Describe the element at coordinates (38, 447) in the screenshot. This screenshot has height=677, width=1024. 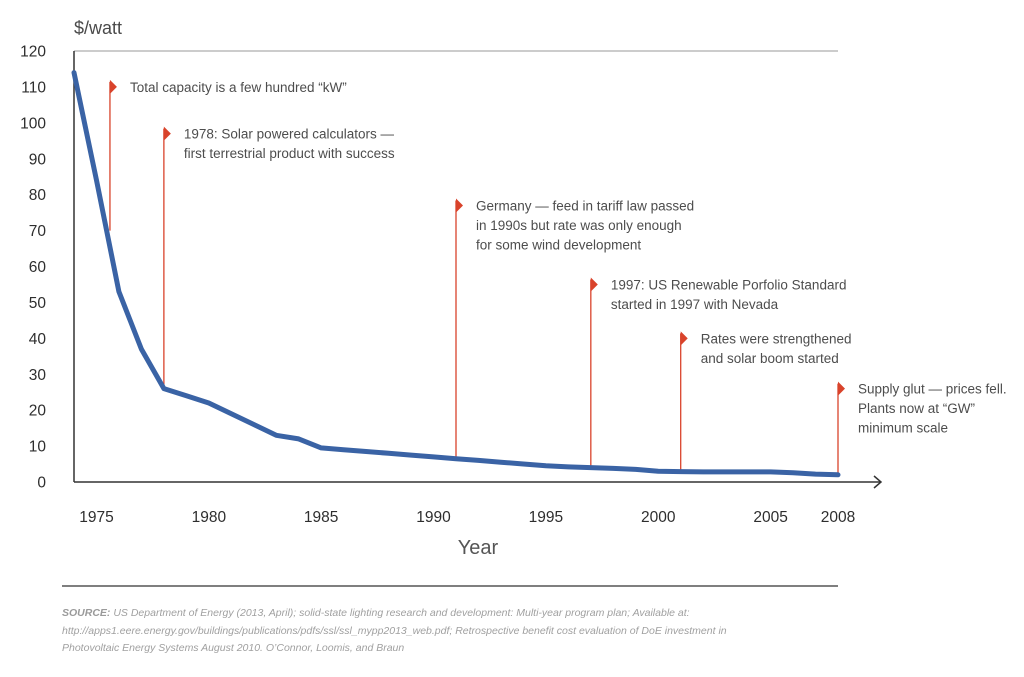
I see `y-tick-label: 10` at that location.